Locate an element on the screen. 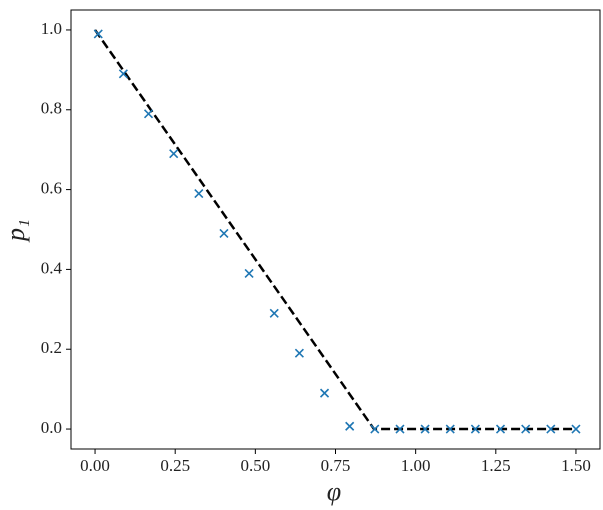 The image size is (603, 510). y-tick-label: 0.8 is located at coordinates (51, 108).